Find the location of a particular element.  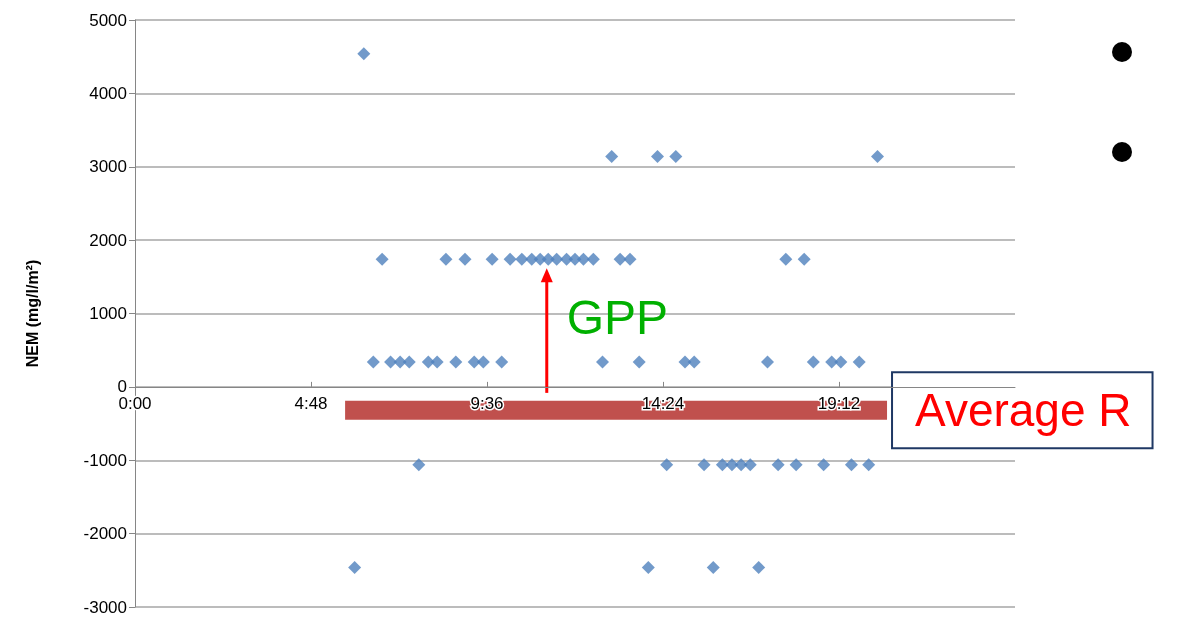

y-tick-label: 5000 is located at coordinates (108, 20).